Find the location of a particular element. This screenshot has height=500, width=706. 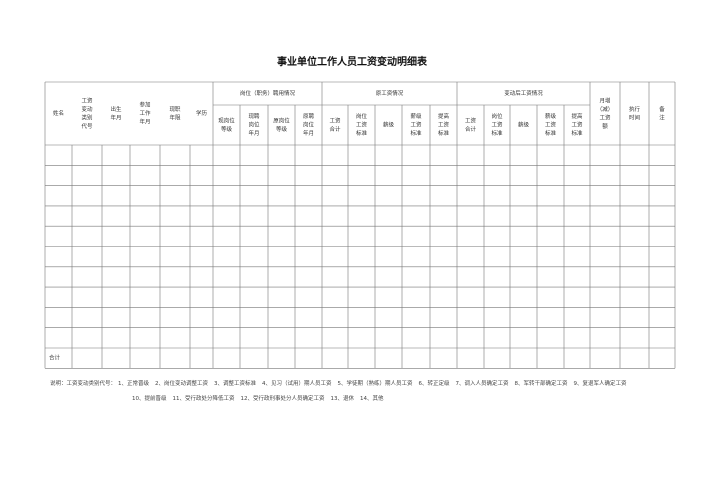

header-cell: 现岗位 is located at coordinates (226, 120).